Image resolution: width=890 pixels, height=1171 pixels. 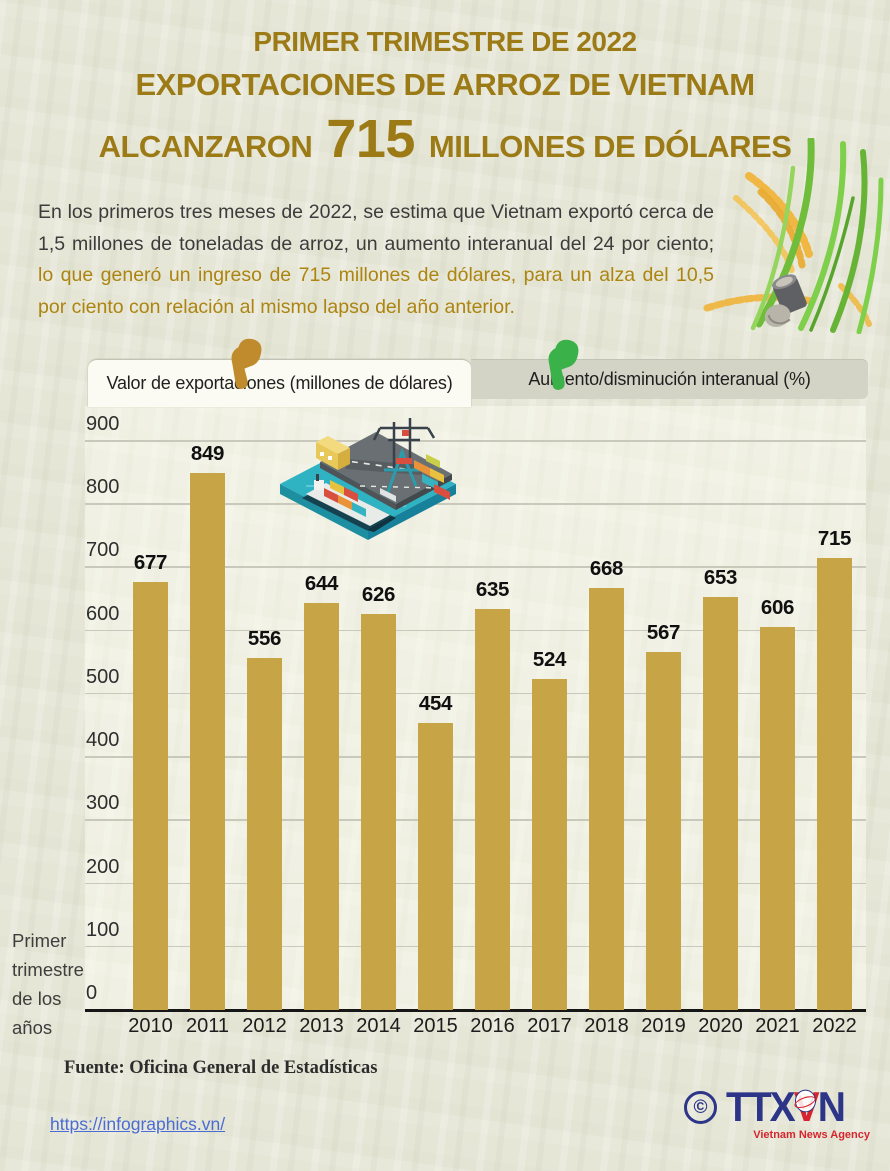 I want to click on headline-suffix: MILLONES DE DÓLARES, so click(x=610, y=146).